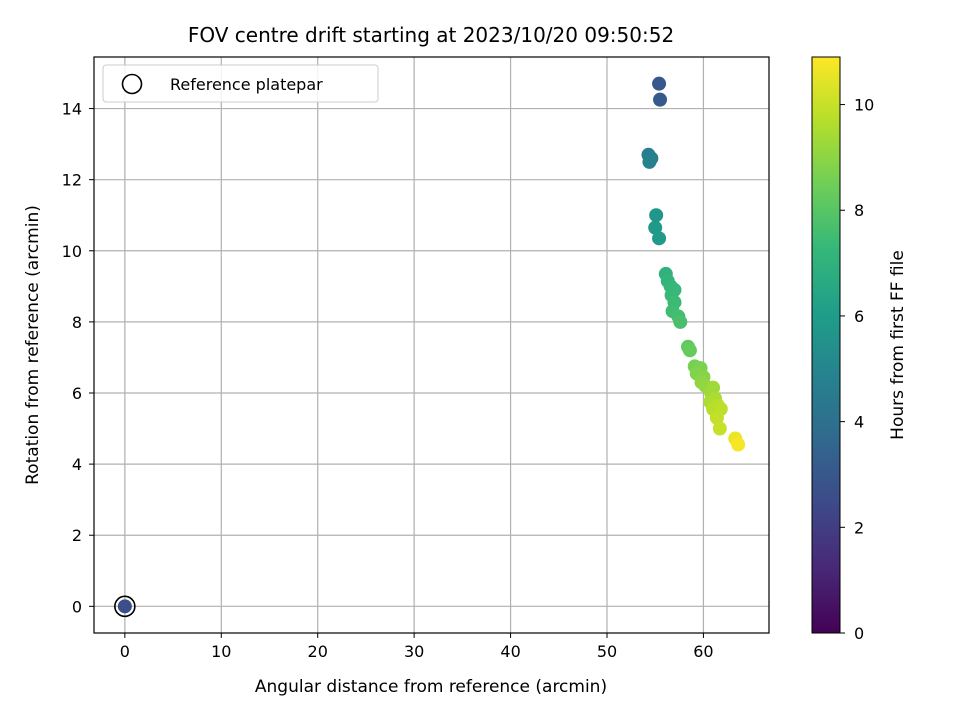 The height and width of the screenshot is (720, 960). Describe the element at coordinates (859, 316) in the screenshot. I see `colorbar-tick-label: 6` at that location.